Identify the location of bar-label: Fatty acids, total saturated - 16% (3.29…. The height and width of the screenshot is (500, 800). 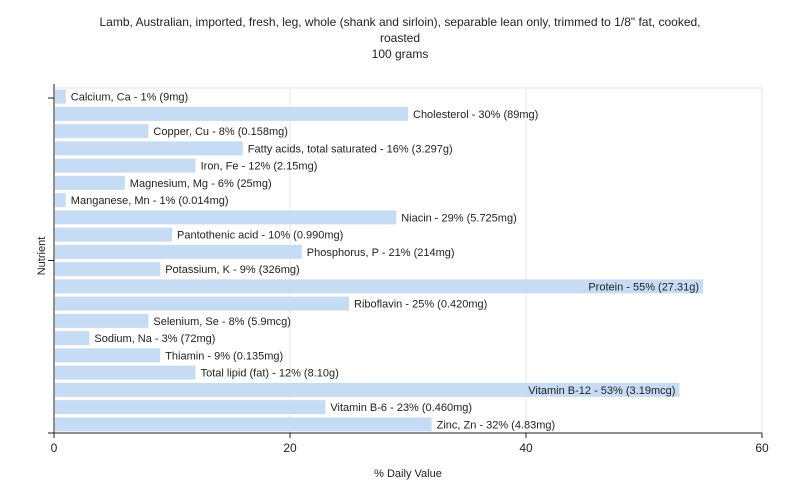
(350, 149).